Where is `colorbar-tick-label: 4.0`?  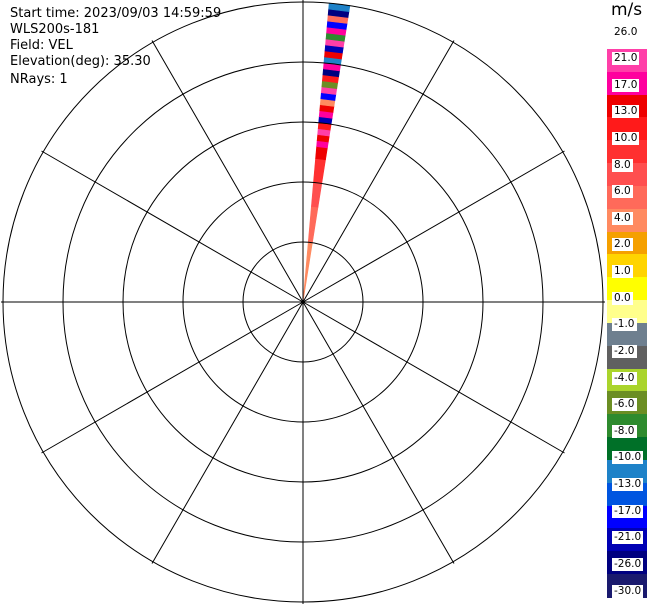 colorbar-tick-label: 4.0 is located at coordinates (622, 218).